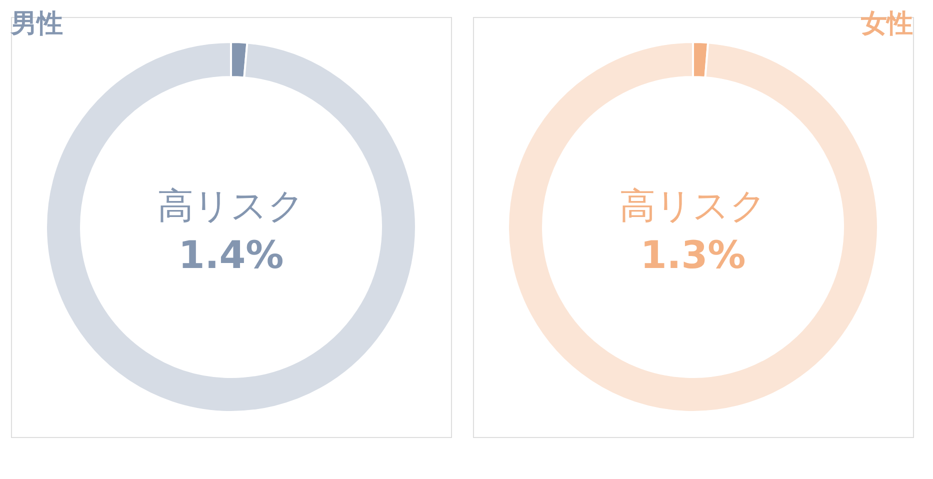  Describe the element at coordinates (693, 255) in the screenshot. I see `data-label: 1.3%` at that location.